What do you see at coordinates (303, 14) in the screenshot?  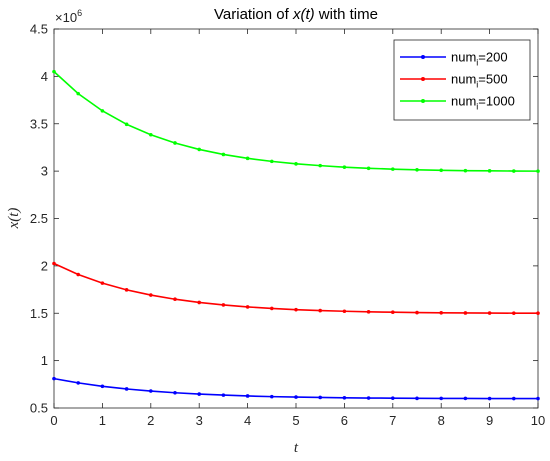 I see `title-variable: x(t)` at bounding box center [303, 14].